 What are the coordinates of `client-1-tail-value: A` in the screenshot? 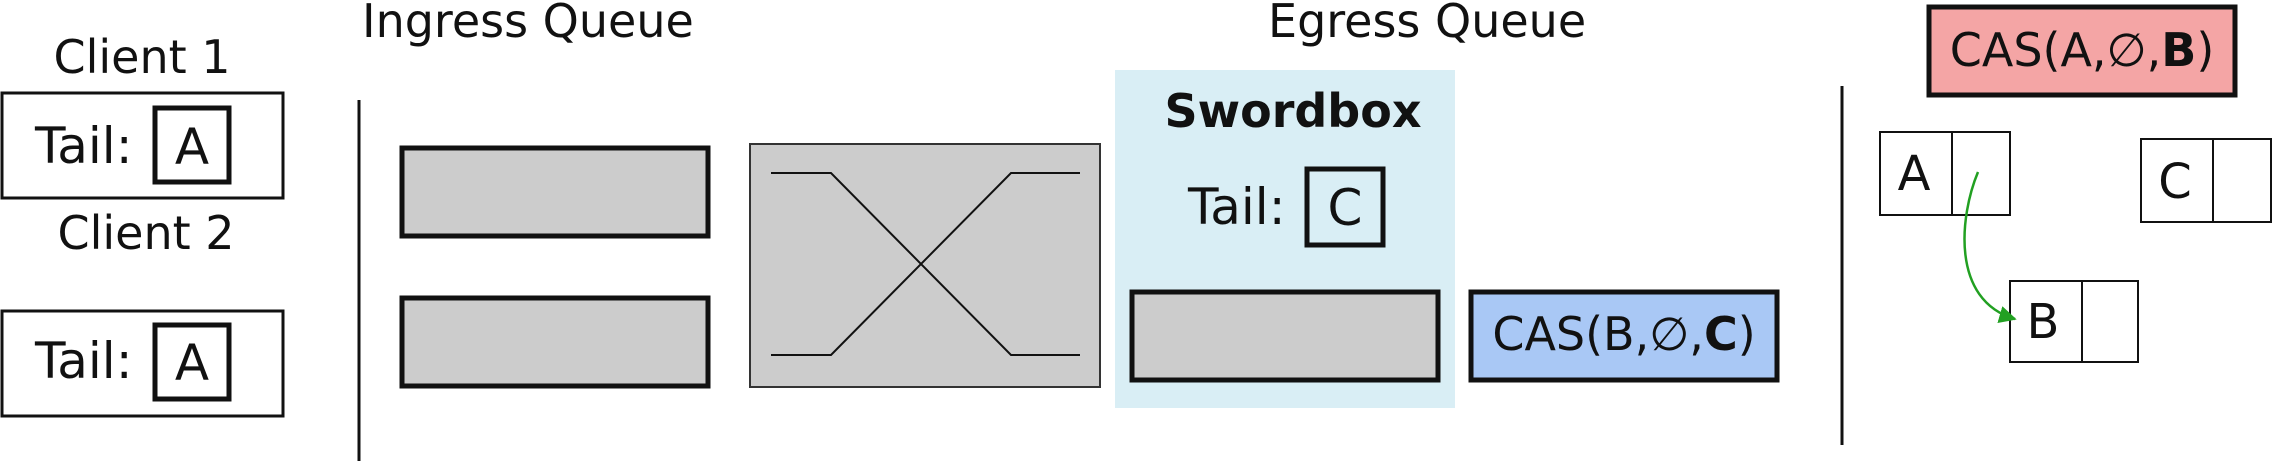 It's located at (192, 147).